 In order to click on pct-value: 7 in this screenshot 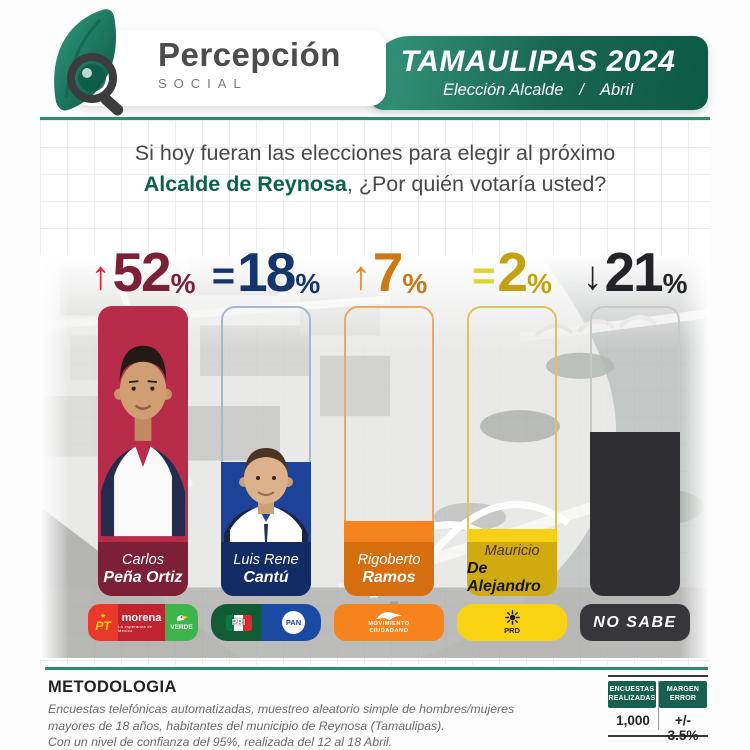, I will do `click(388, 272)`.